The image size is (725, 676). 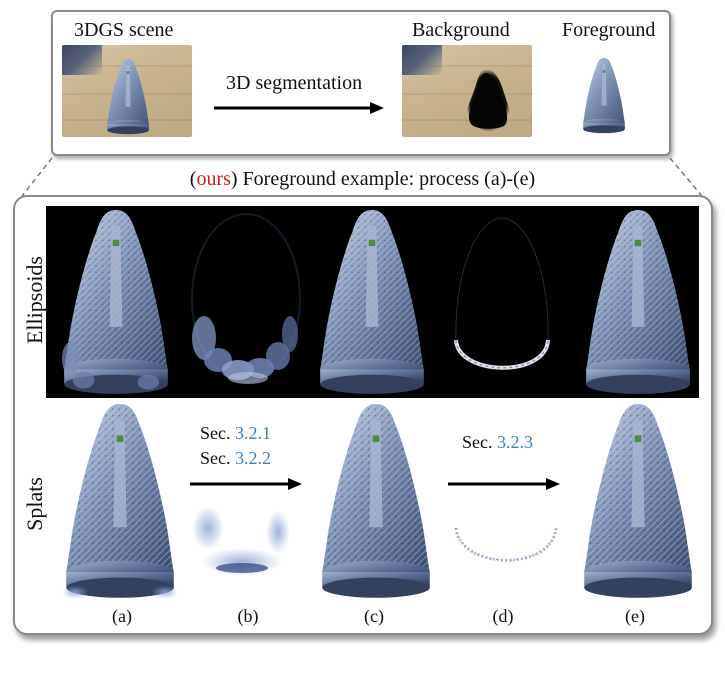 What do you see at coordinates (34, 504) in the screenshot?
I see `splats-label: Splats` at bounding box center [34, 504].